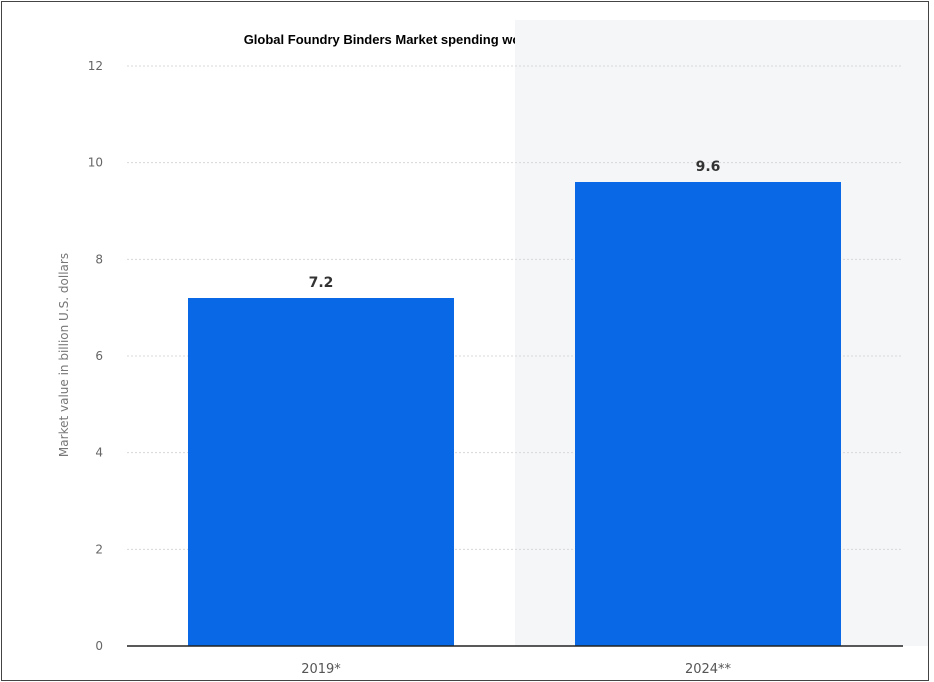 This screenshot has width=934, height=682. I want to click on y-tick-label: 0, so click(99, 646).